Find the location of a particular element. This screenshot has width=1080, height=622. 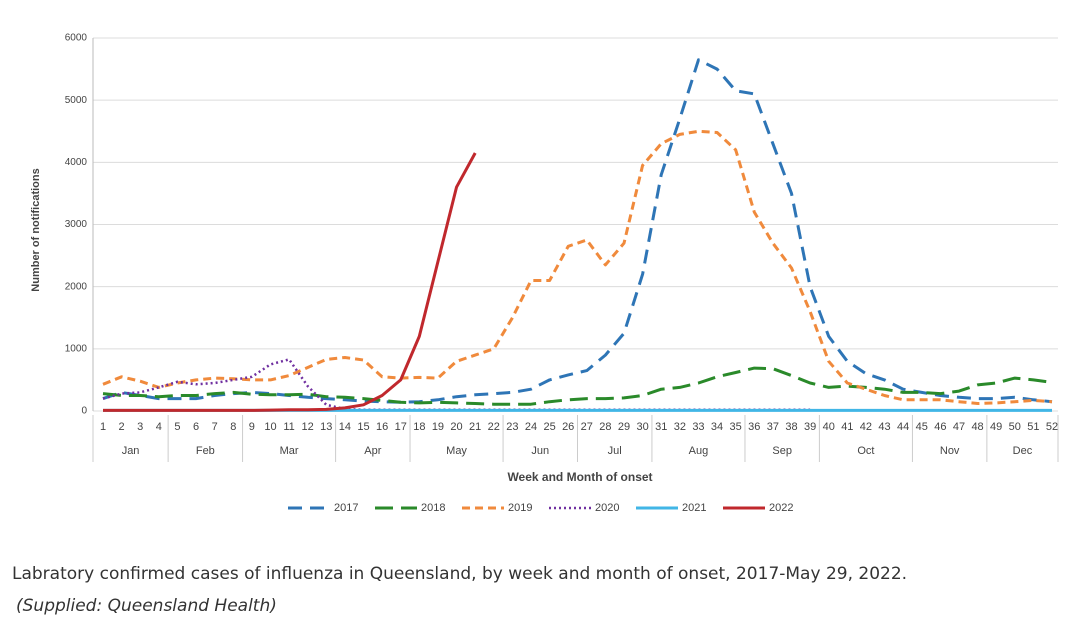

x-tick-label: 48 is located at coordinates (977, 427).